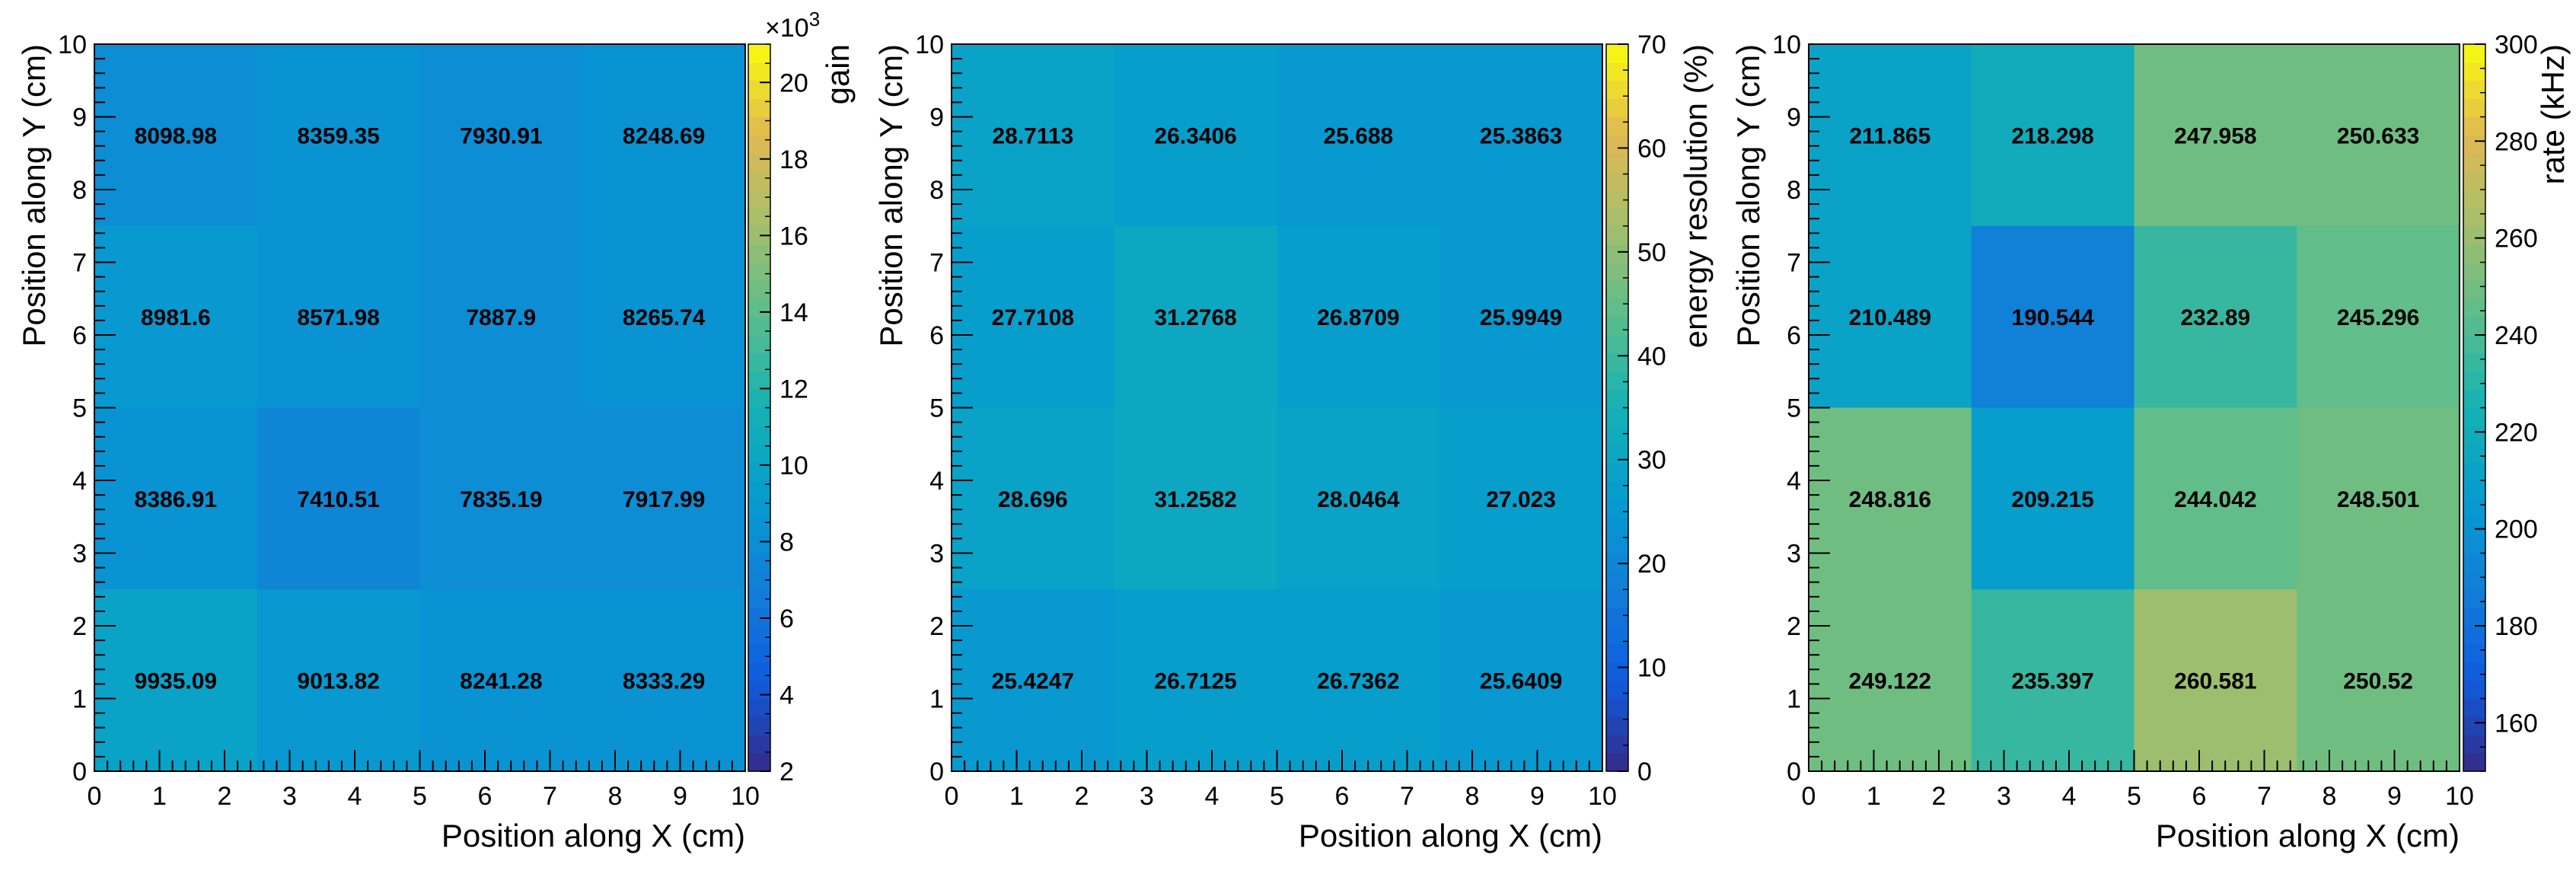 This screenshot has height=874, width=2576. Describe the element at coordinates (1652, 148) in the screenshot. I see `colorbar-tick-label: 60` at that location.